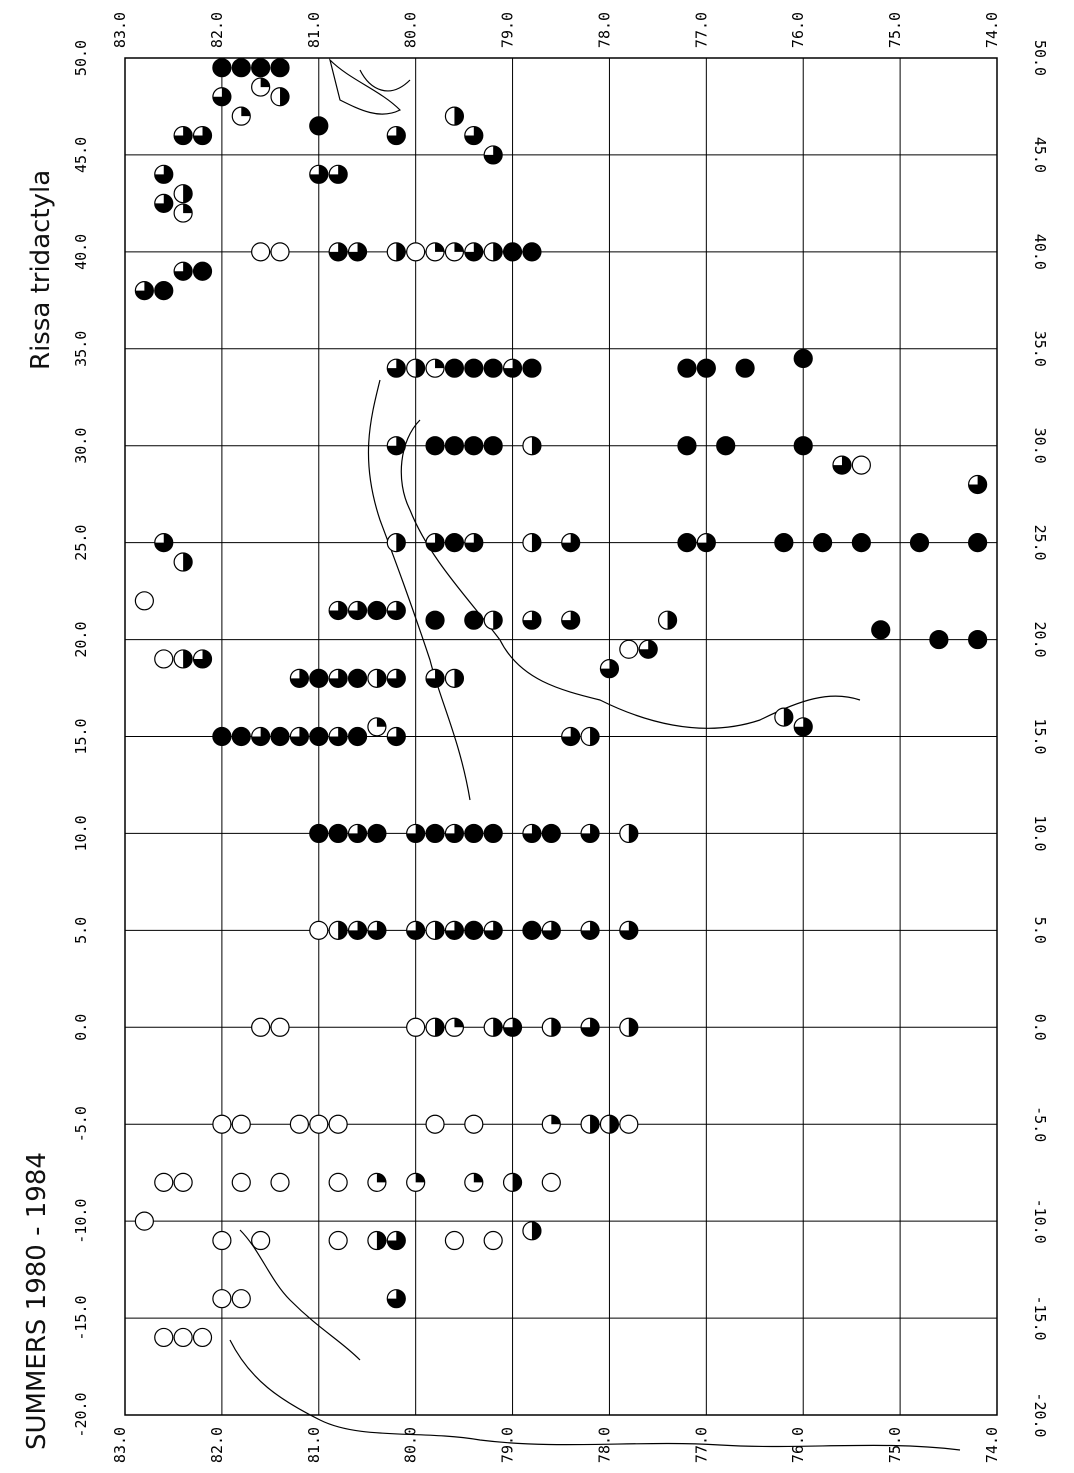  I want to click on top-tick-label: 82.0, so click(217, 30).